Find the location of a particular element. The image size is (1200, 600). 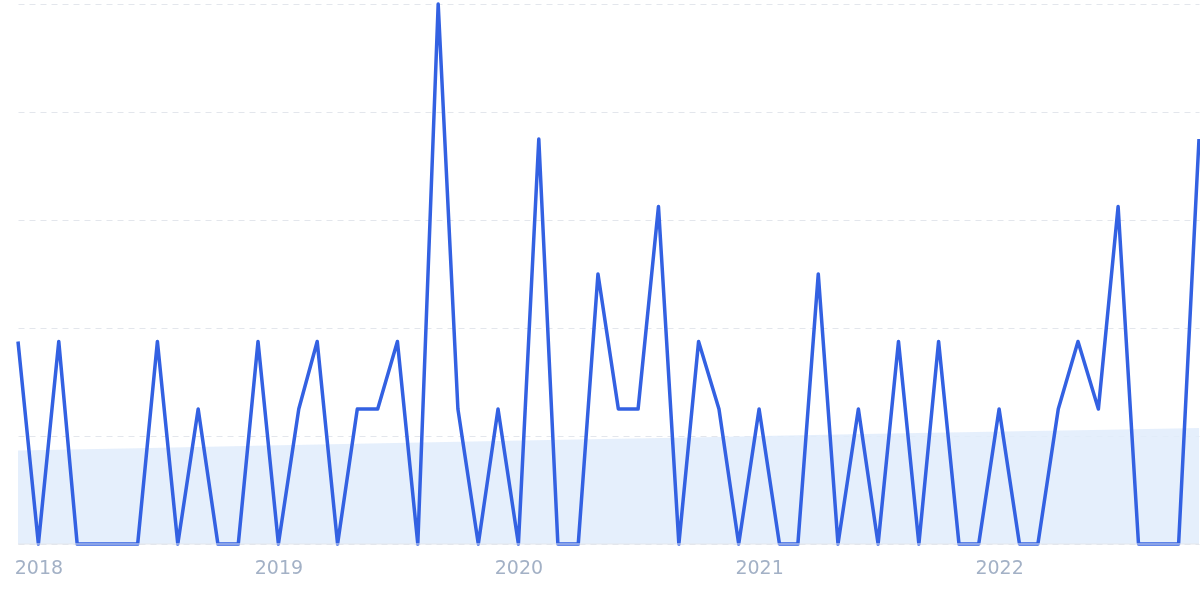

x-tick-label: 2021 is located at coordinates (759, 566).